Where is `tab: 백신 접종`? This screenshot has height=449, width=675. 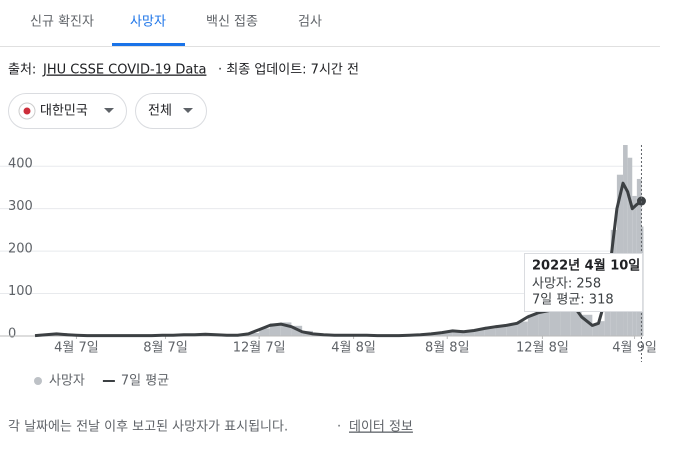 tab: 백신 접종 is located at coordinates (232, 22).